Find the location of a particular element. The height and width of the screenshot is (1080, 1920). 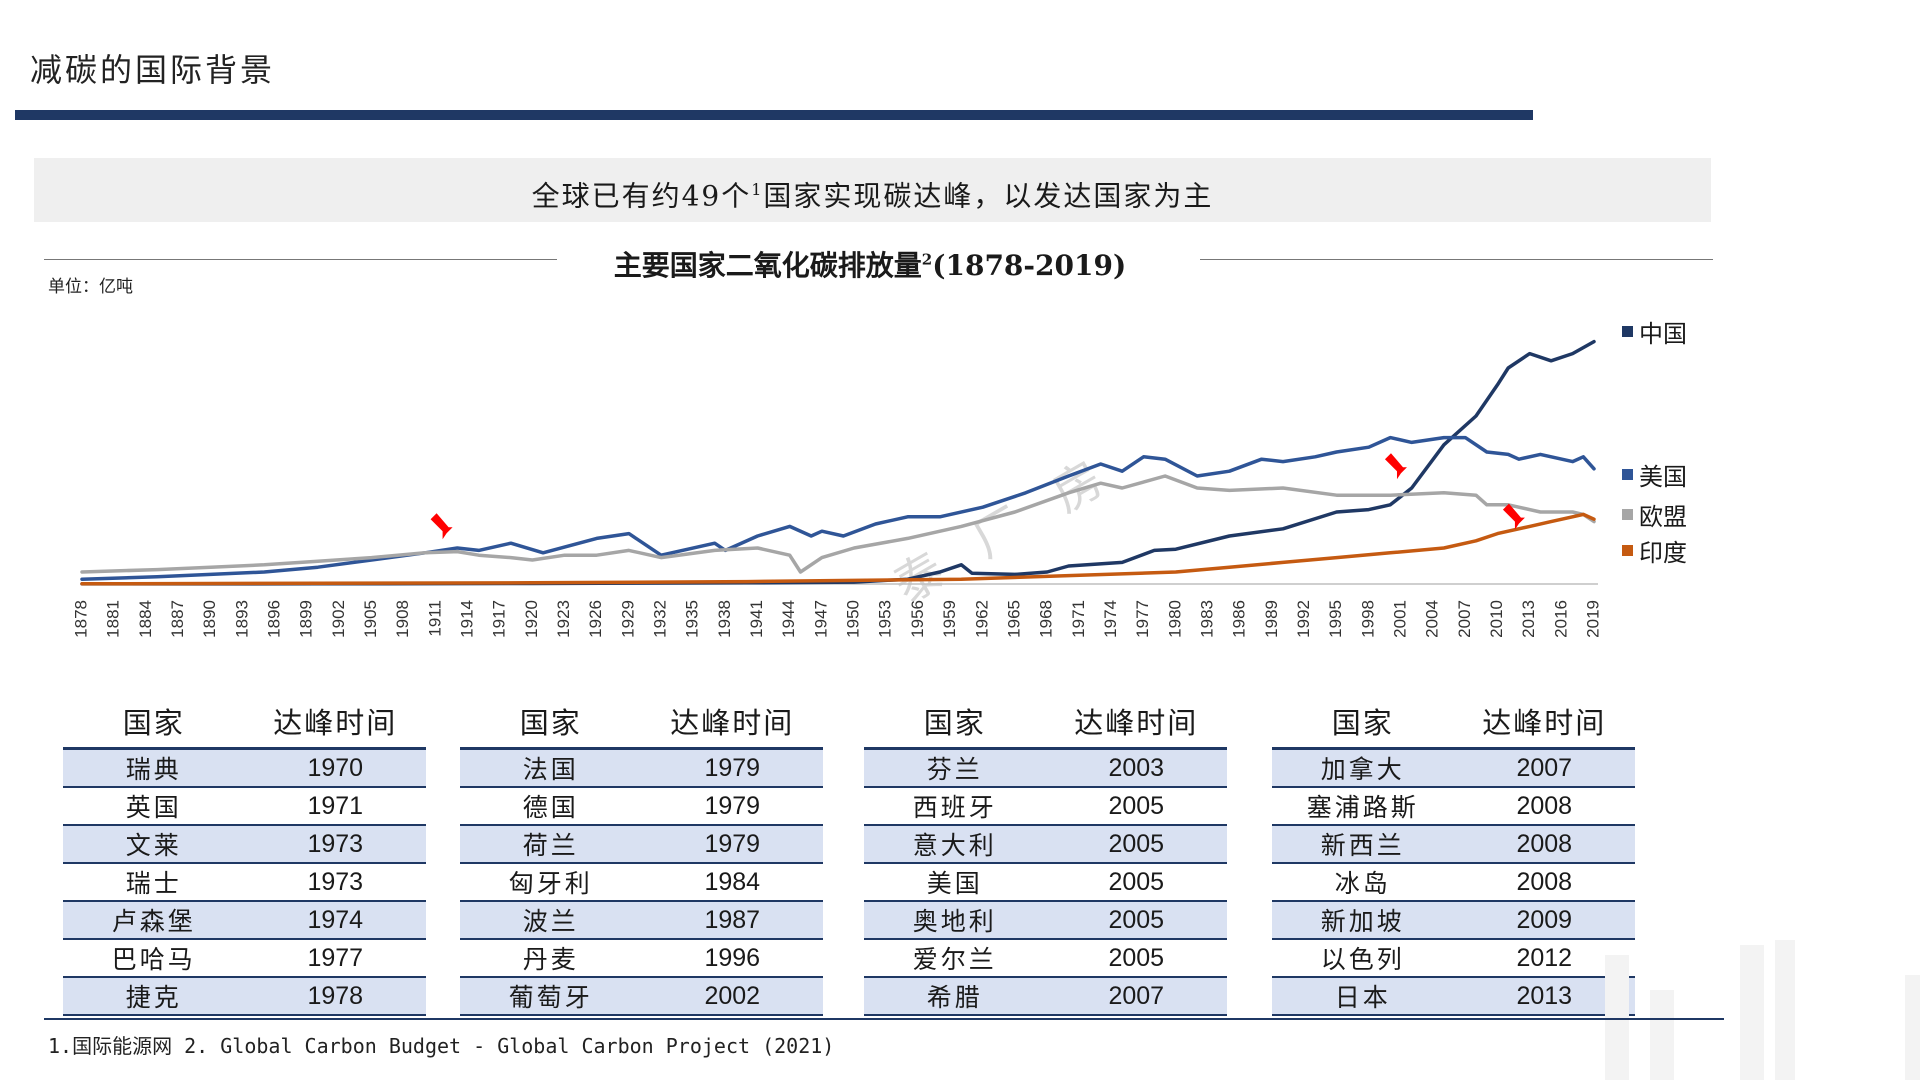

table-row: 新加坡 2009 is located at coordinates (1453, 920).